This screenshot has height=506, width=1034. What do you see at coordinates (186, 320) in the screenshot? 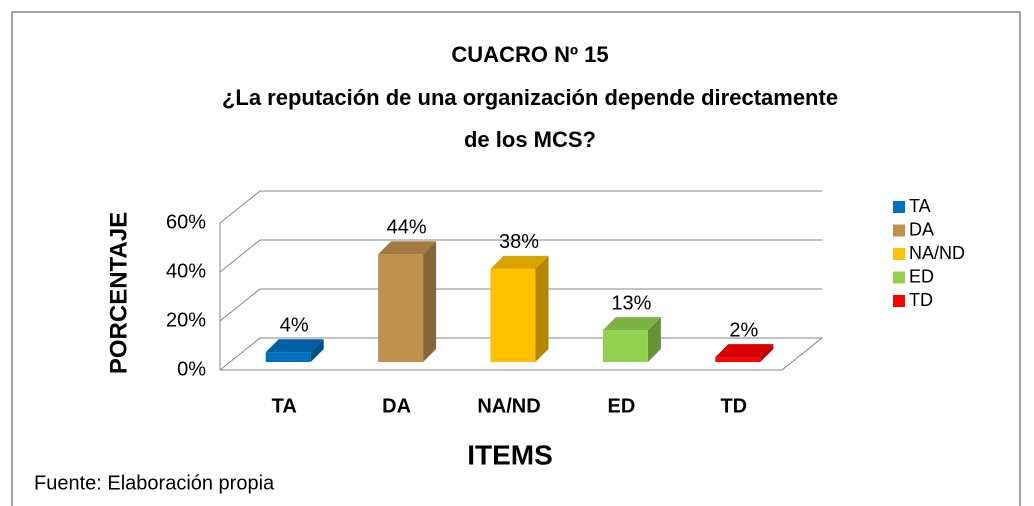
I see `y-tick-label: 20%` at bounding box center [186, 320].